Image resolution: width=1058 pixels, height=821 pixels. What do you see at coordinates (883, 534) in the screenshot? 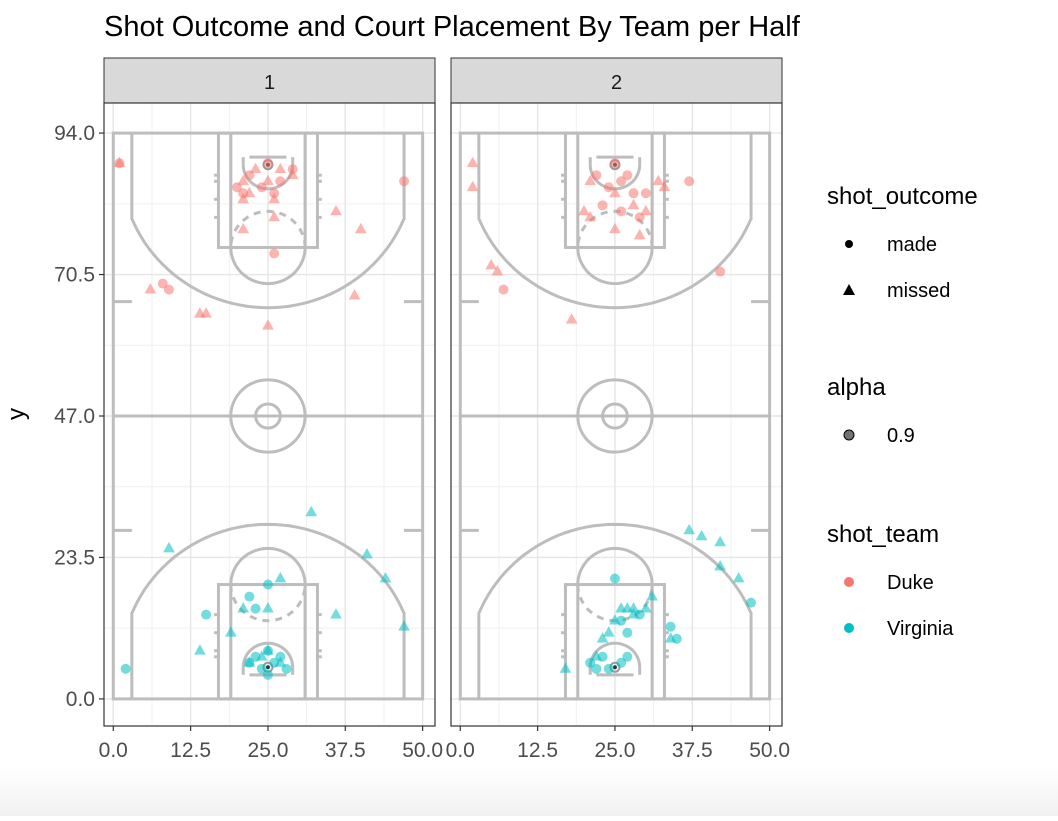
I see `legend-title: shot_team` at bounding box center [883, 534].